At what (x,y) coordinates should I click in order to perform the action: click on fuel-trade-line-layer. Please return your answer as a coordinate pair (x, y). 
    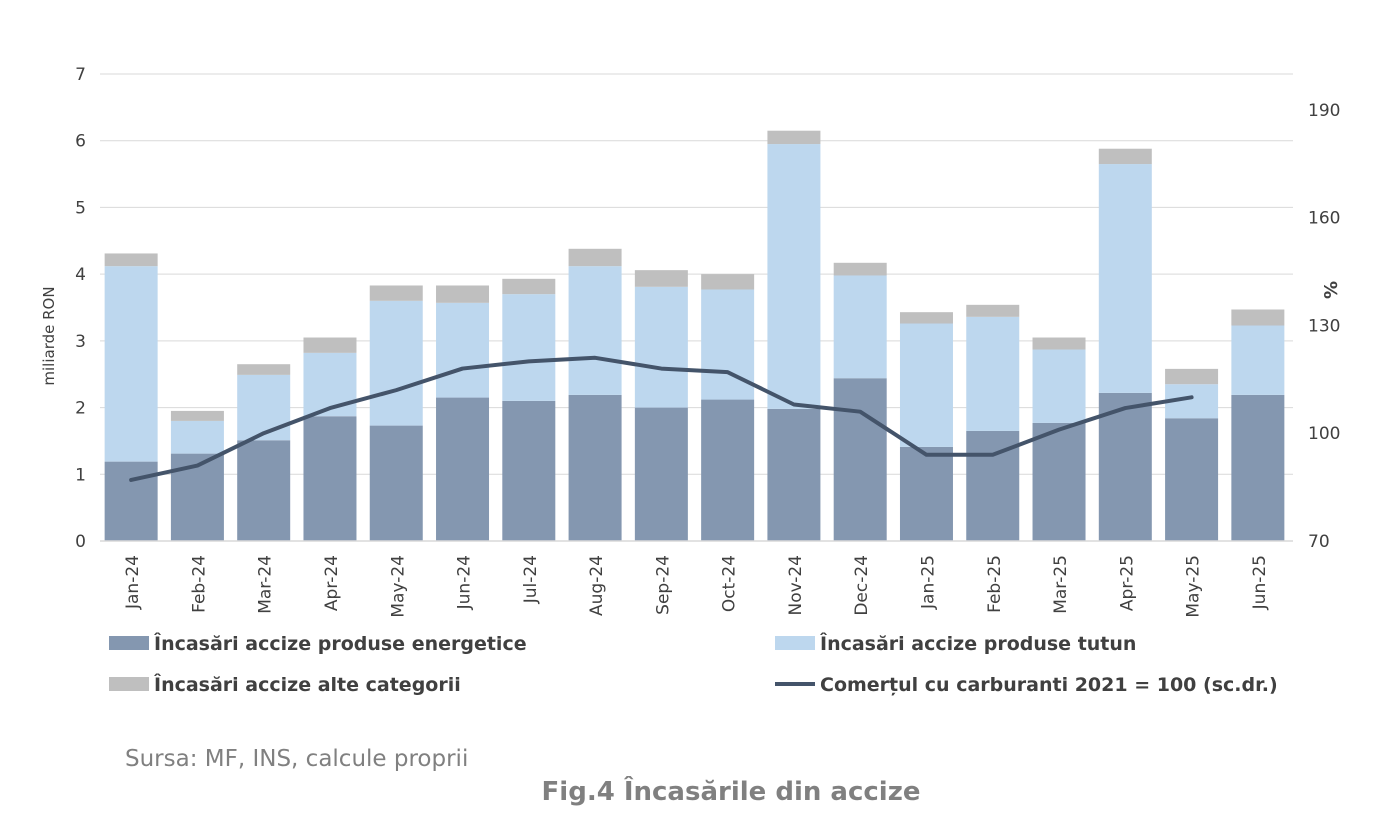
    Looking at the image, I should click on (661, 418).